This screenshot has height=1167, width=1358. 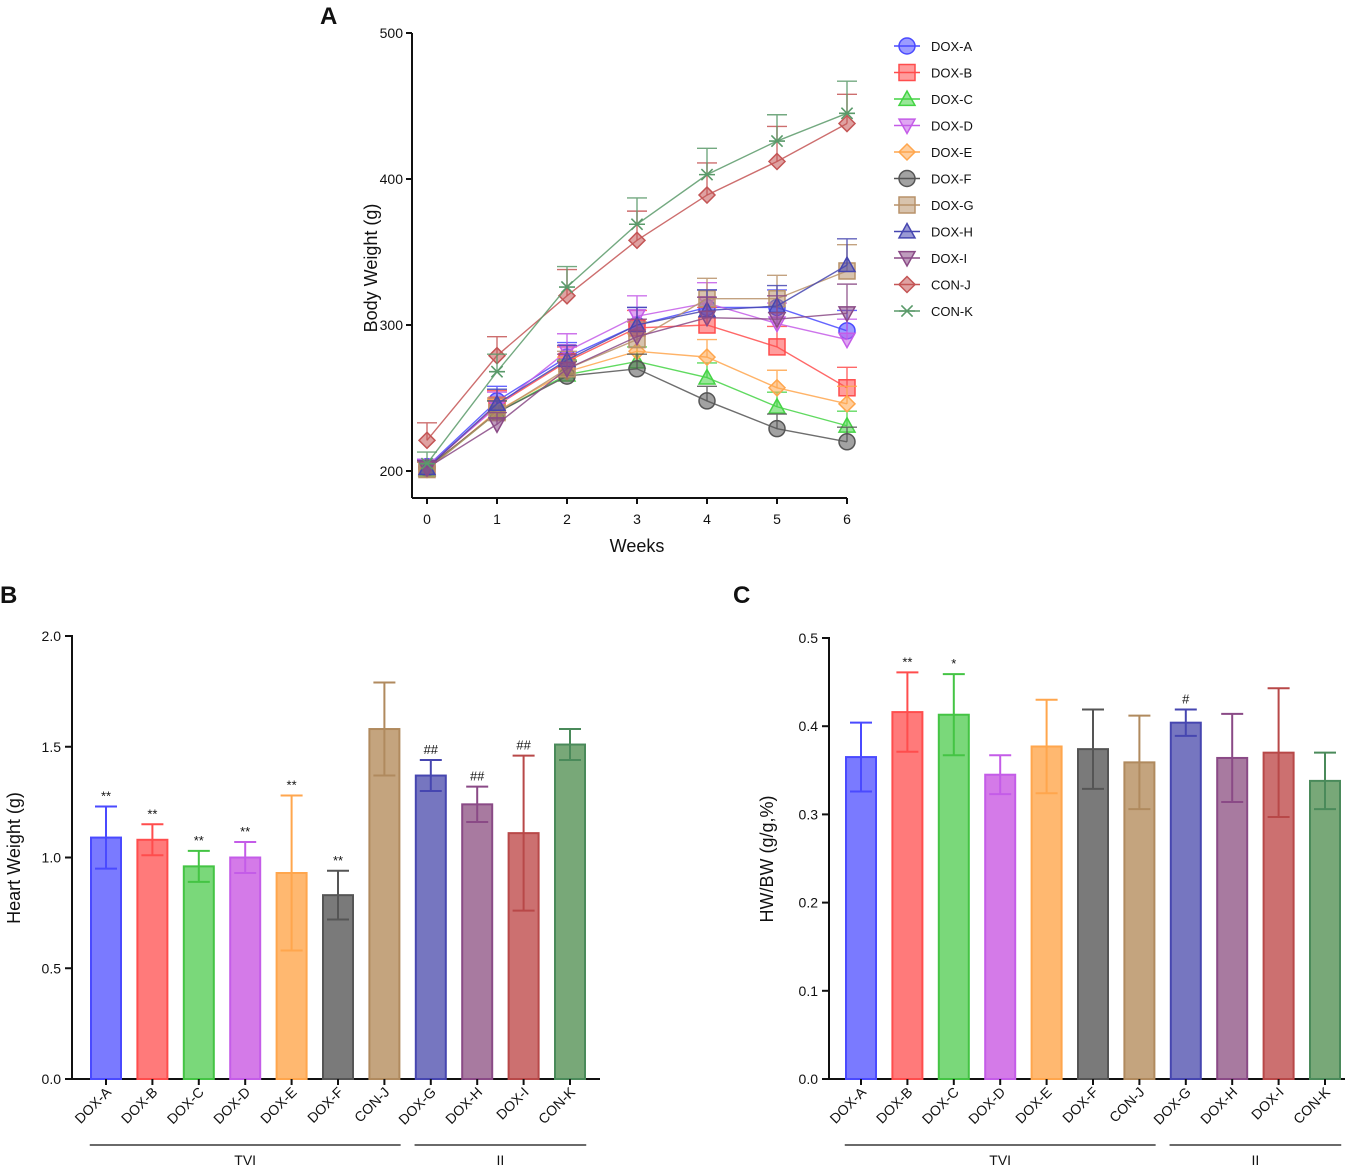 I want to click on panel-a-x-tick-label: 4, so click(x=707, y=519).